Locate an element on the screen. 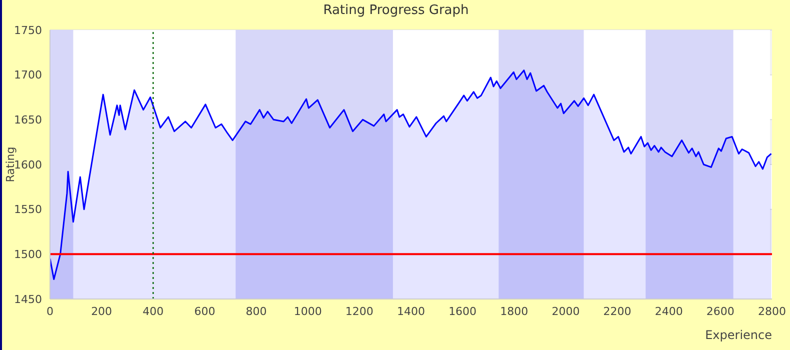 This screenshot has width=790, height=350. chart-title: Rating Progress Graph is located at coordinates (396, 10).